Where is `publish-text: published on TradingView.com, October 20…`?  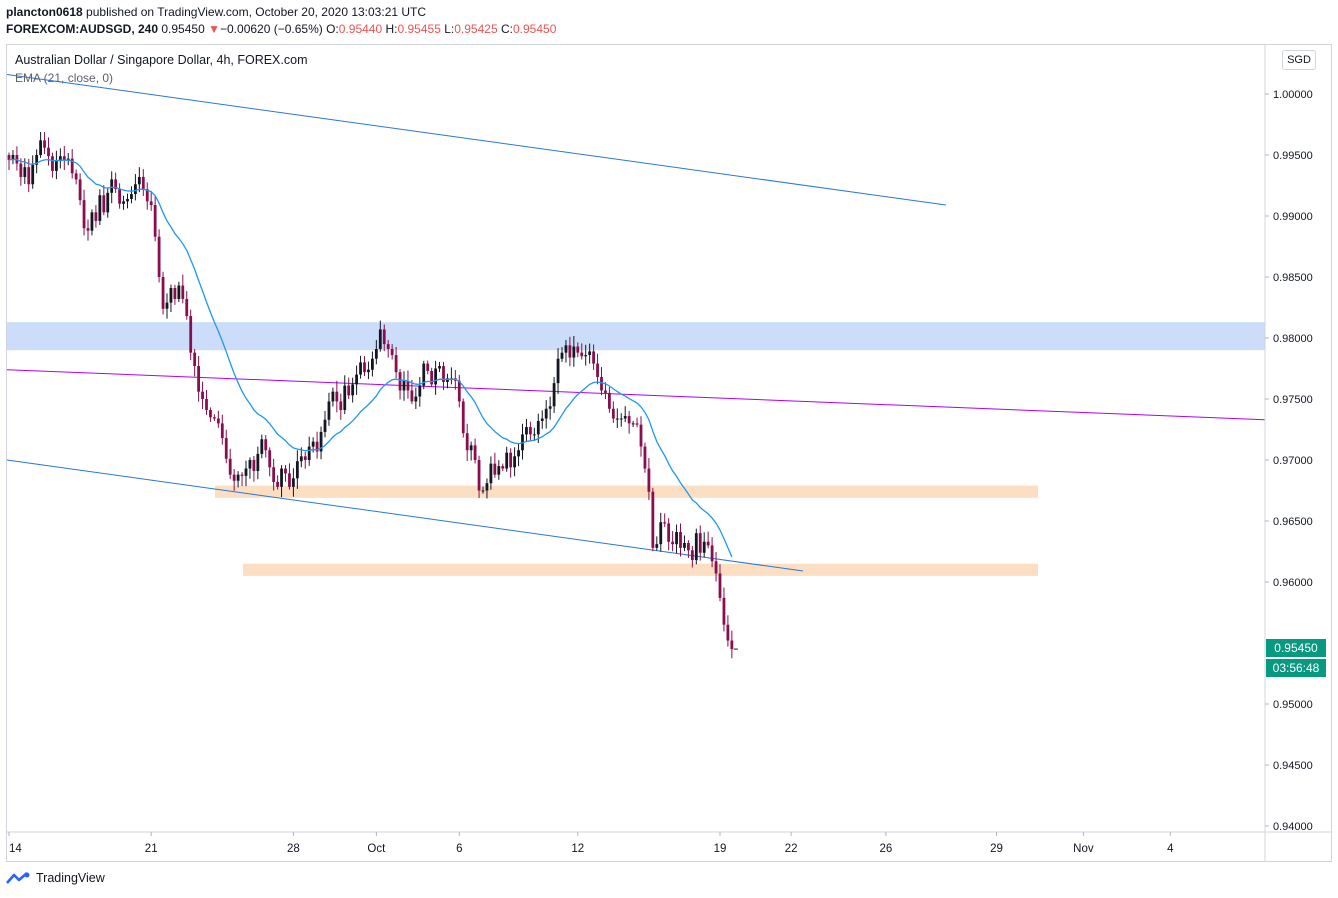
publish-text: published on TradingView.com, October 20… is located at coordinates (256, 12).